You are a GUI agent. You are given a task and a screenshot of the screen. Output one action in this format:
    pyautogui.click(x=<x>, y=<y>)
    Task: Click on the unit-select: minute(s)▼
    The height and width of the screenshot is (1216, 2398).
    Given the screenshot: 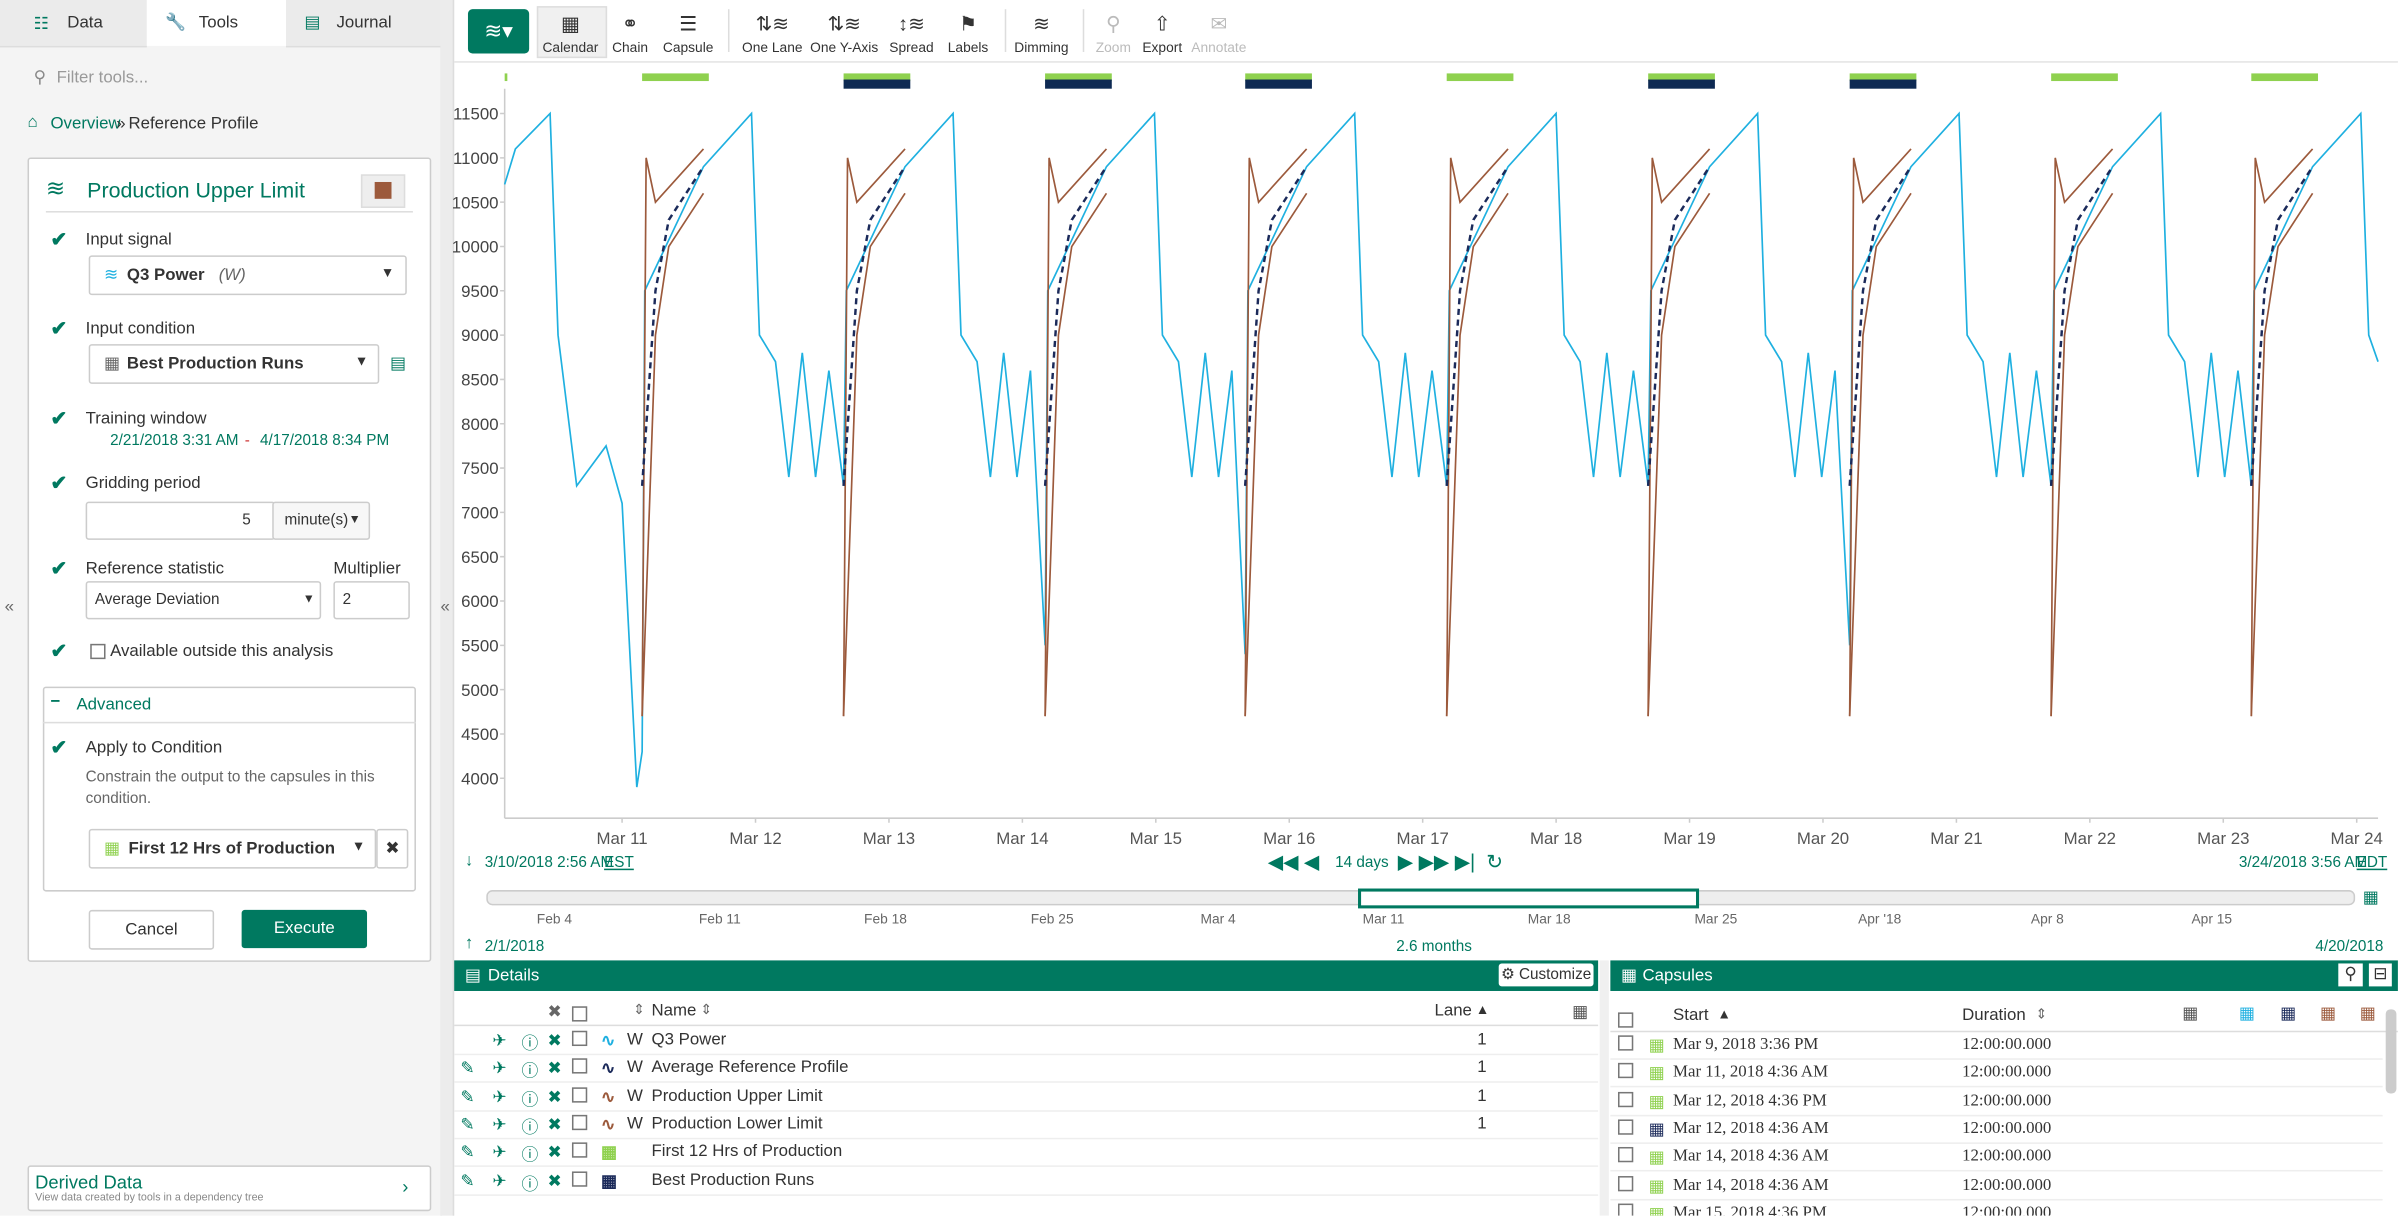 What is the action you would take?
    pyautogui.click(x=321, y=521)
    